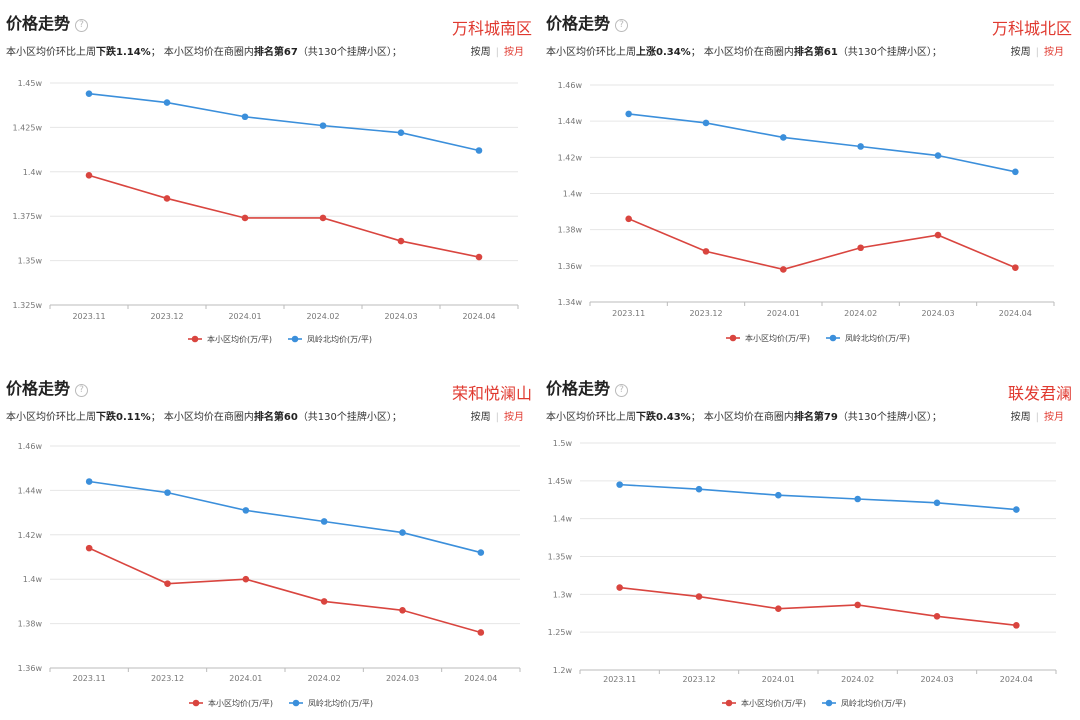 This screenshot has height=720, width=1080. What do you see at coordinates (167, 678) in the screenshot?
I see `x-tick-label: 2023.12` at bounding box center [167, 678].